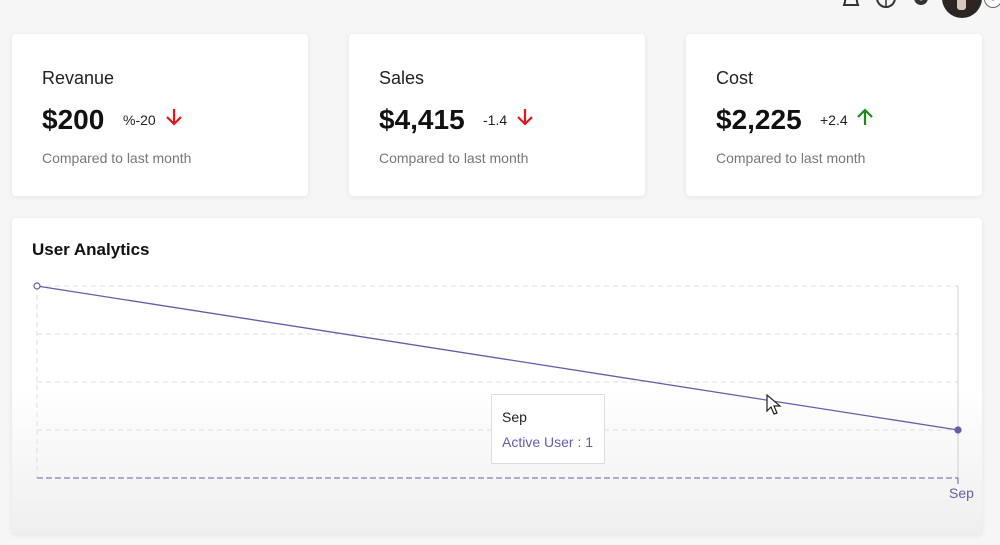 The height and width of the screenshot is (545, 1000). What do you see at coordinates (865, 116) in the screenshot?
I see `arrow-up-icon` at bounding box center [865, 116].